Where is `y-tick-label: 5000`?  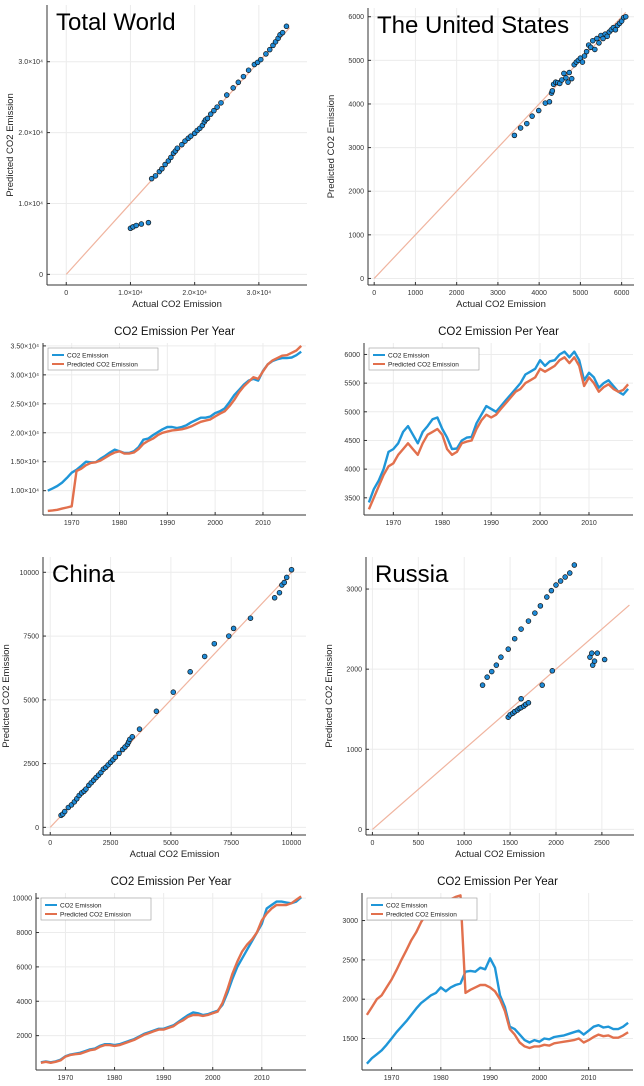
y-tick-label: 5000 is located at coordinates (356, 61).